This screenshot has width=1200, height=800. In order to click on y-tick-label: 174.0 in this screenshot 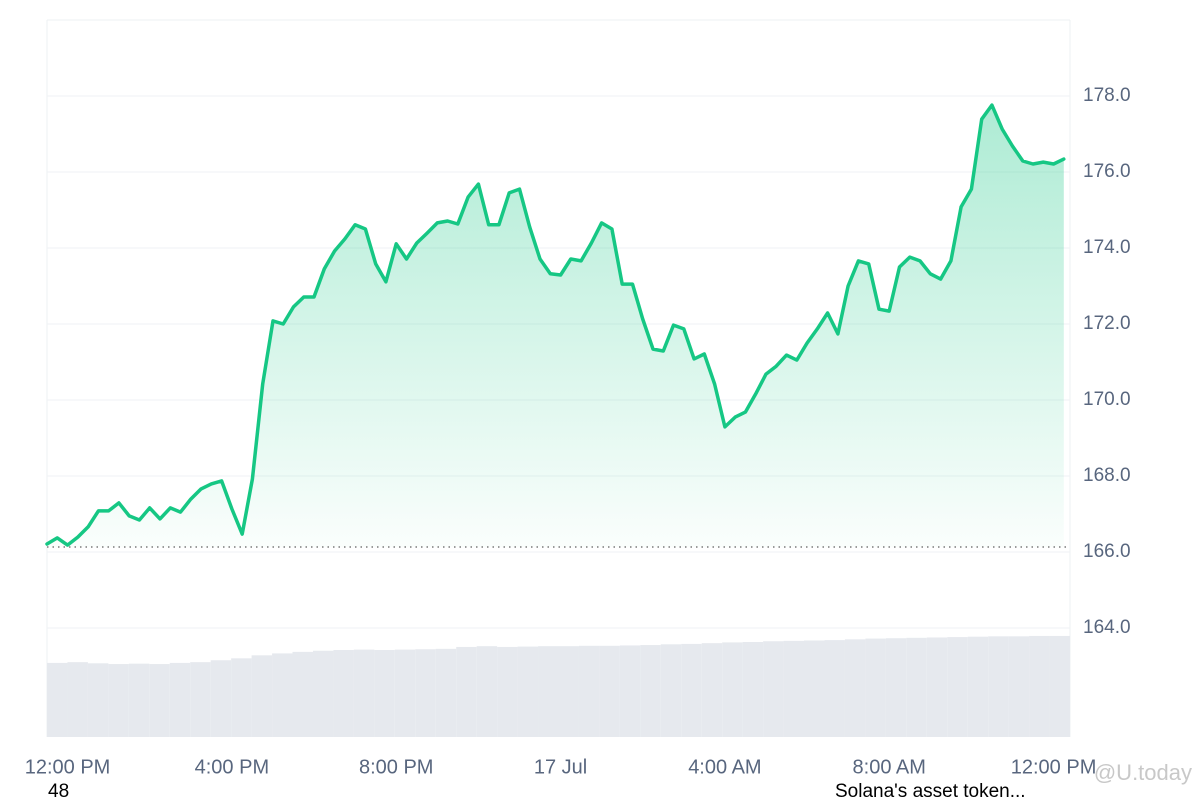, I will do `click(1107, 247)`.